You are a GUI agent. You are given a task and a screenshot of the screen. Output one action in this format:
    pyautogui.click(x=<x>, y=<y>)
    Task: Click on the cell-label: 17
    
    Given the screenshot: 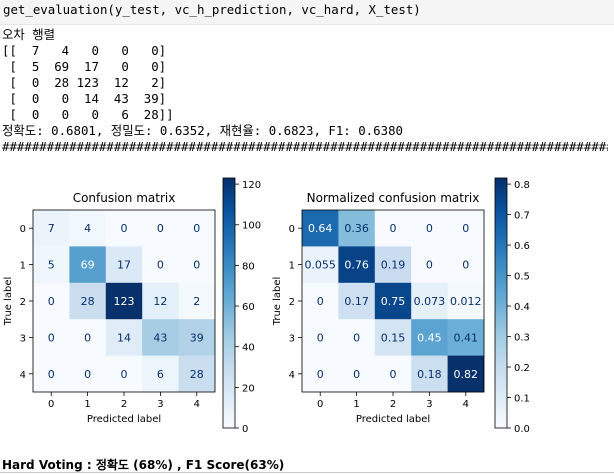 What is the action you would take?
    pyautogui.click(x=124, y=265)
    